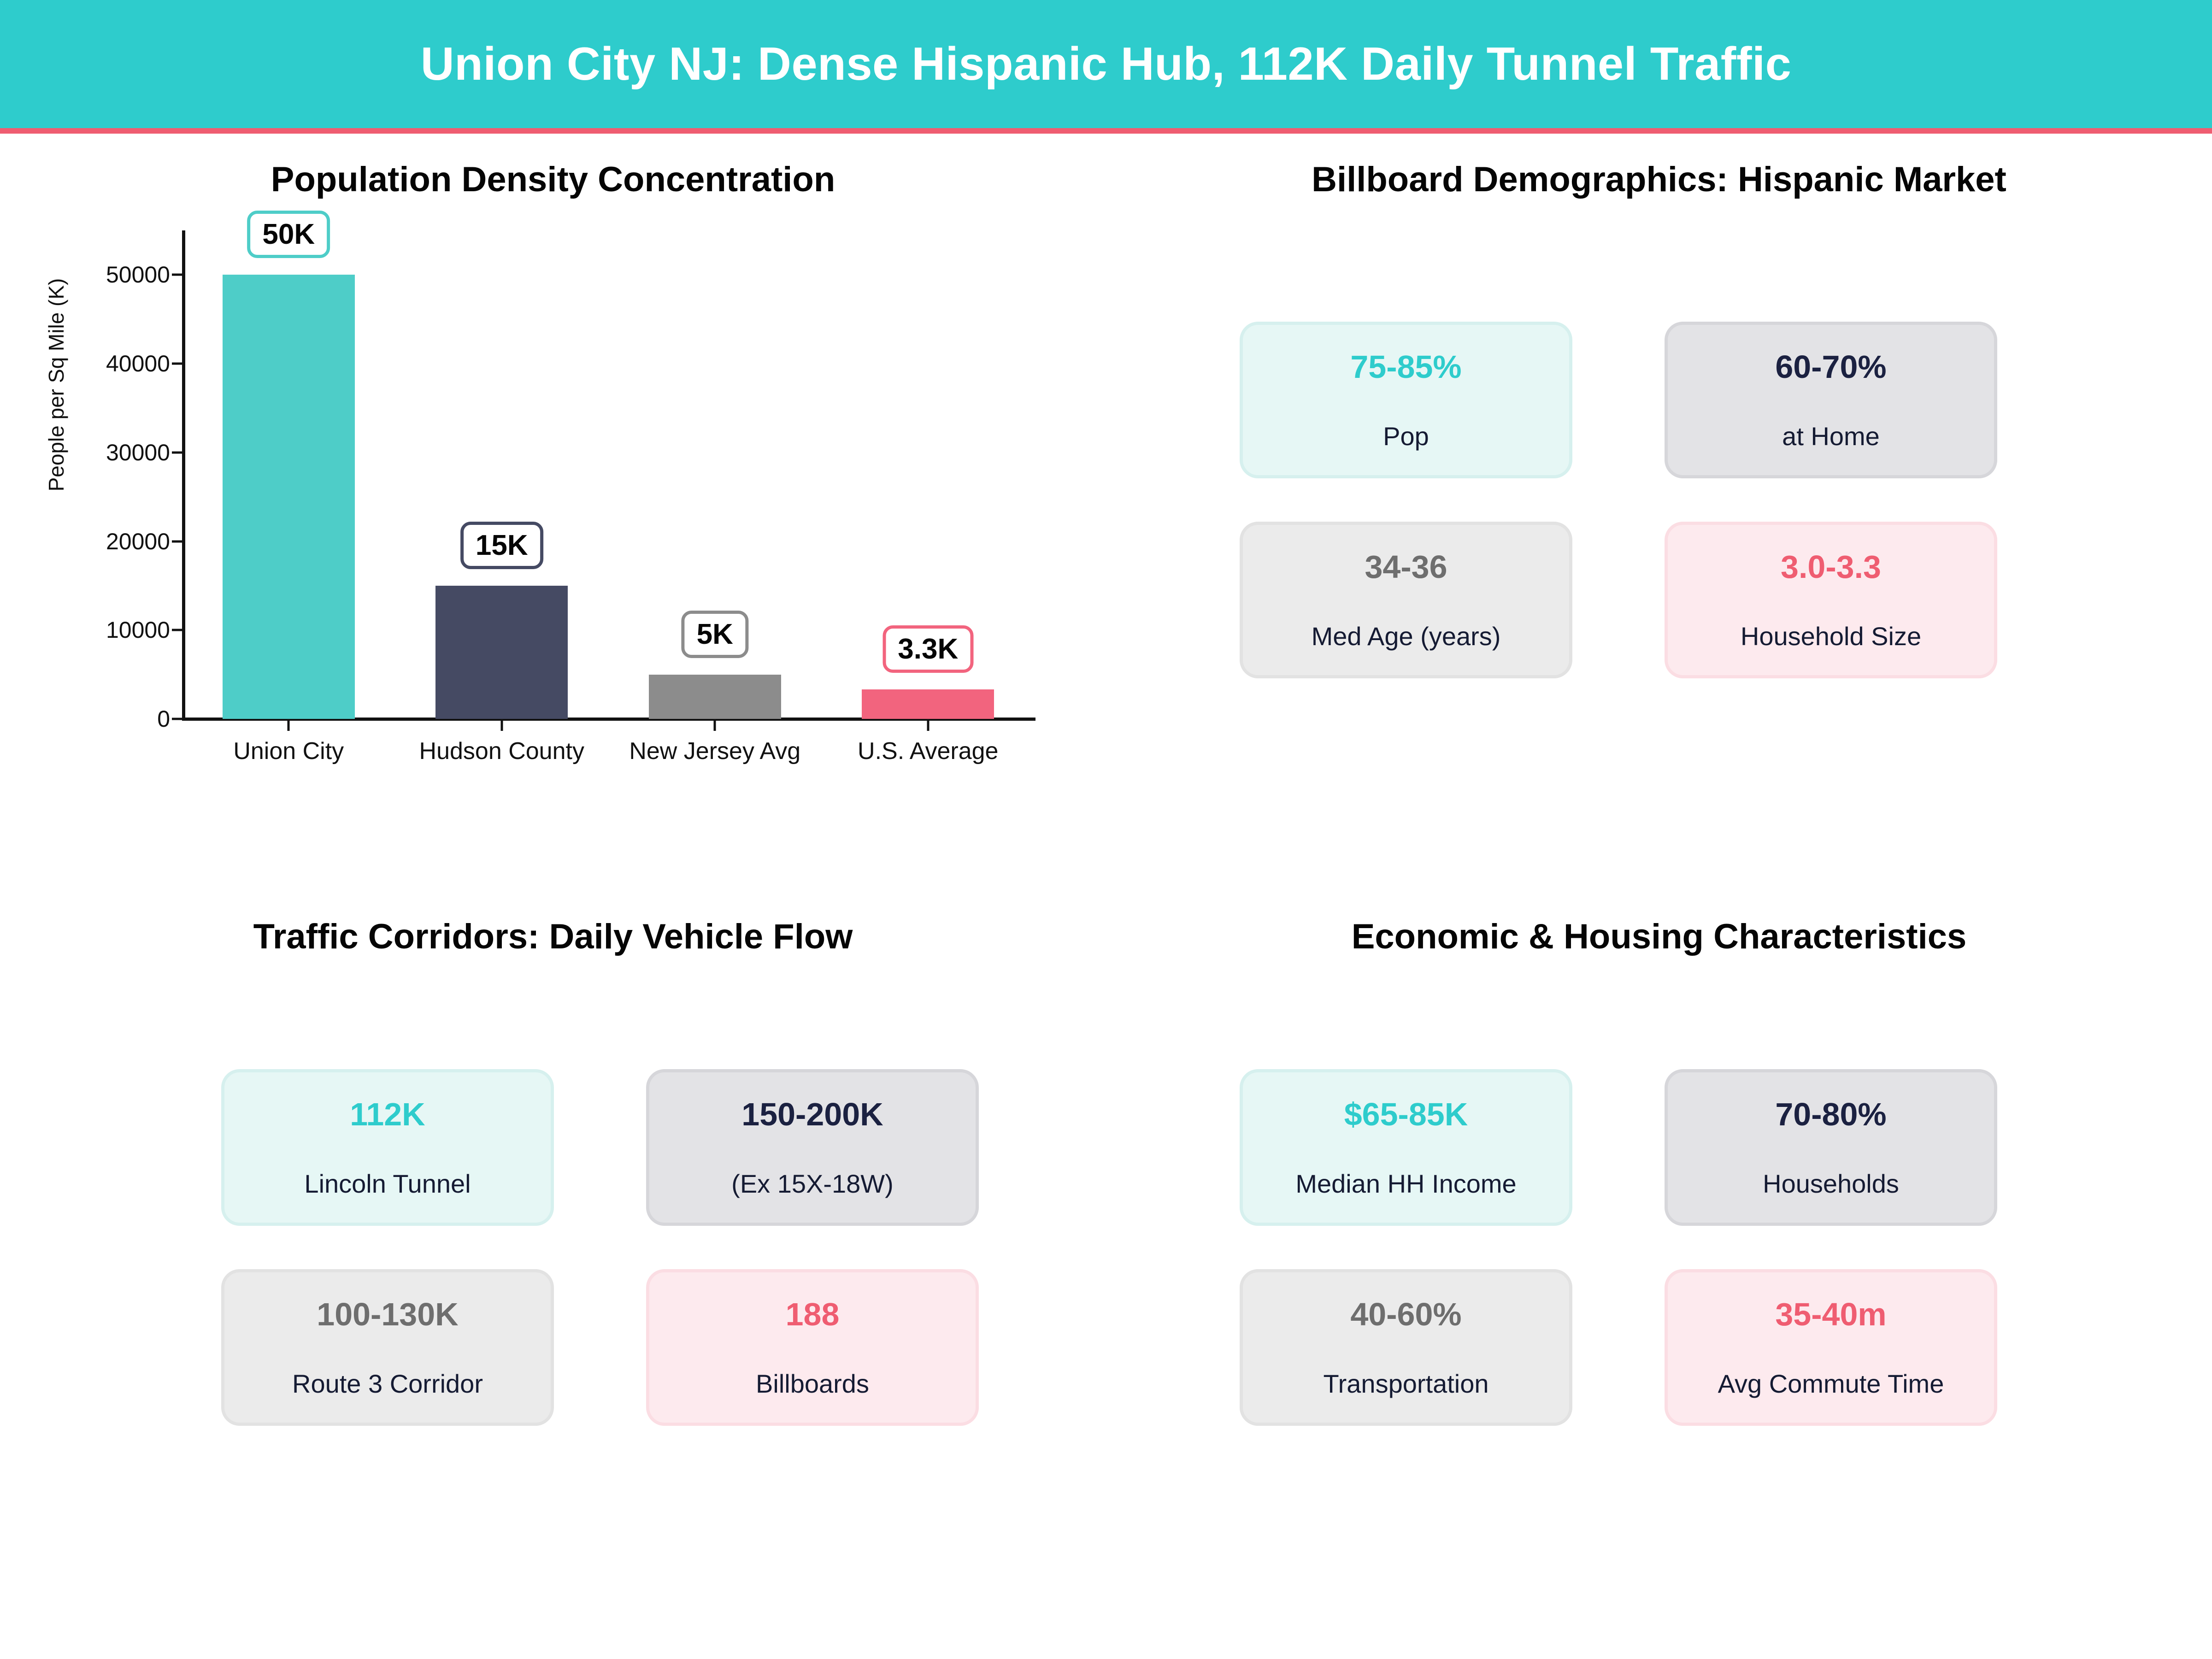  I want to click on kpi-card: 188 Billboards, so click(812, 1347).